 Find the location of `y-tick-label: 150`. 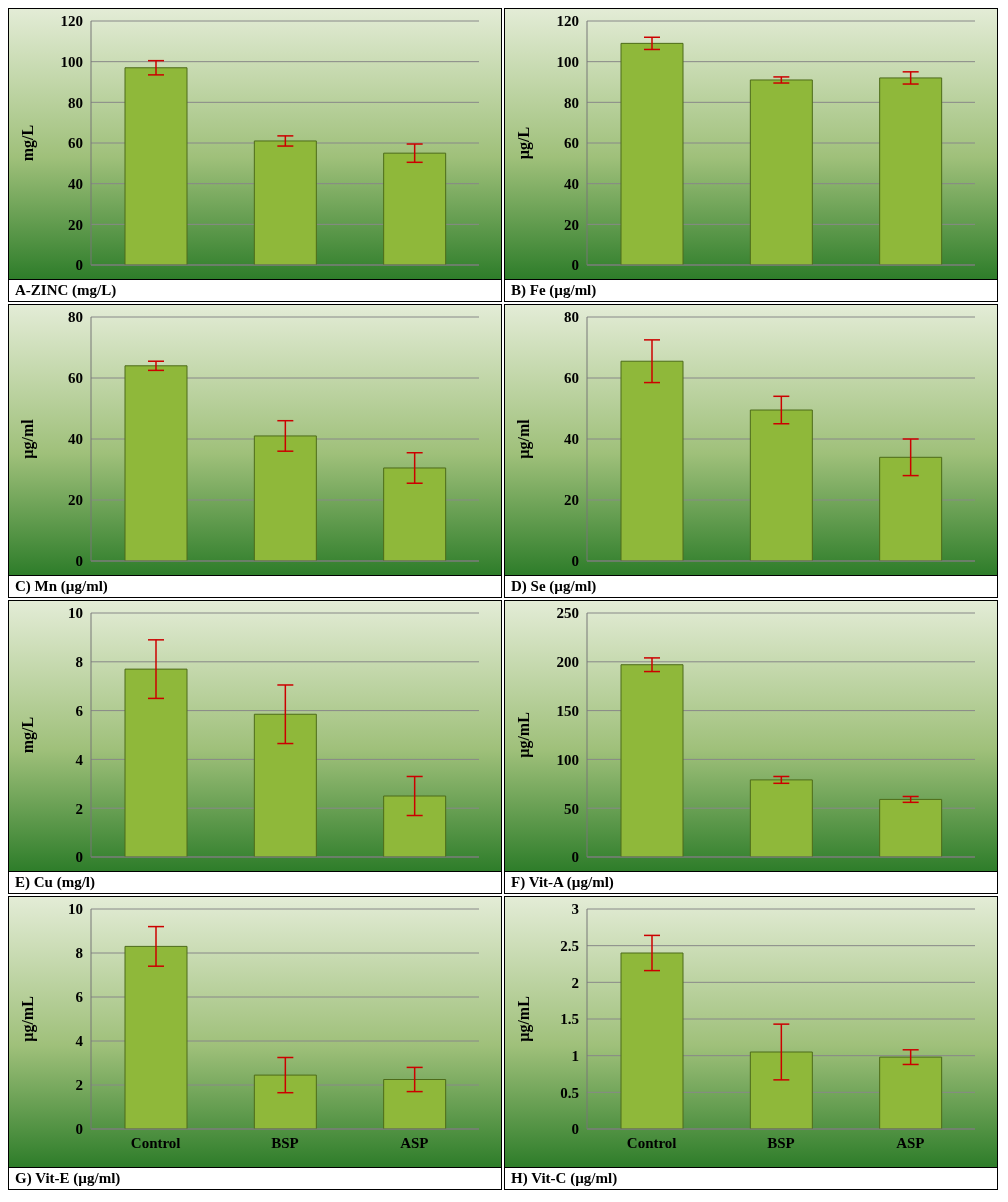

y-tick-label: 150 is located at coordinates (567, 710).